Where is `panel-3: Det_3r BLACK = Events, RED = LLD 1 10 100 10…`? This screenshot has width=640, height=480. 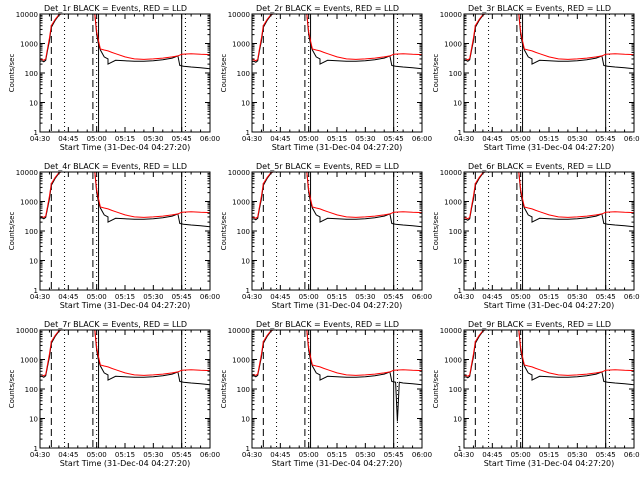
panel-3: Det_3r BLACK = Events, RED = LLD 1 10 100 10… is located at coordinates (536, 78).